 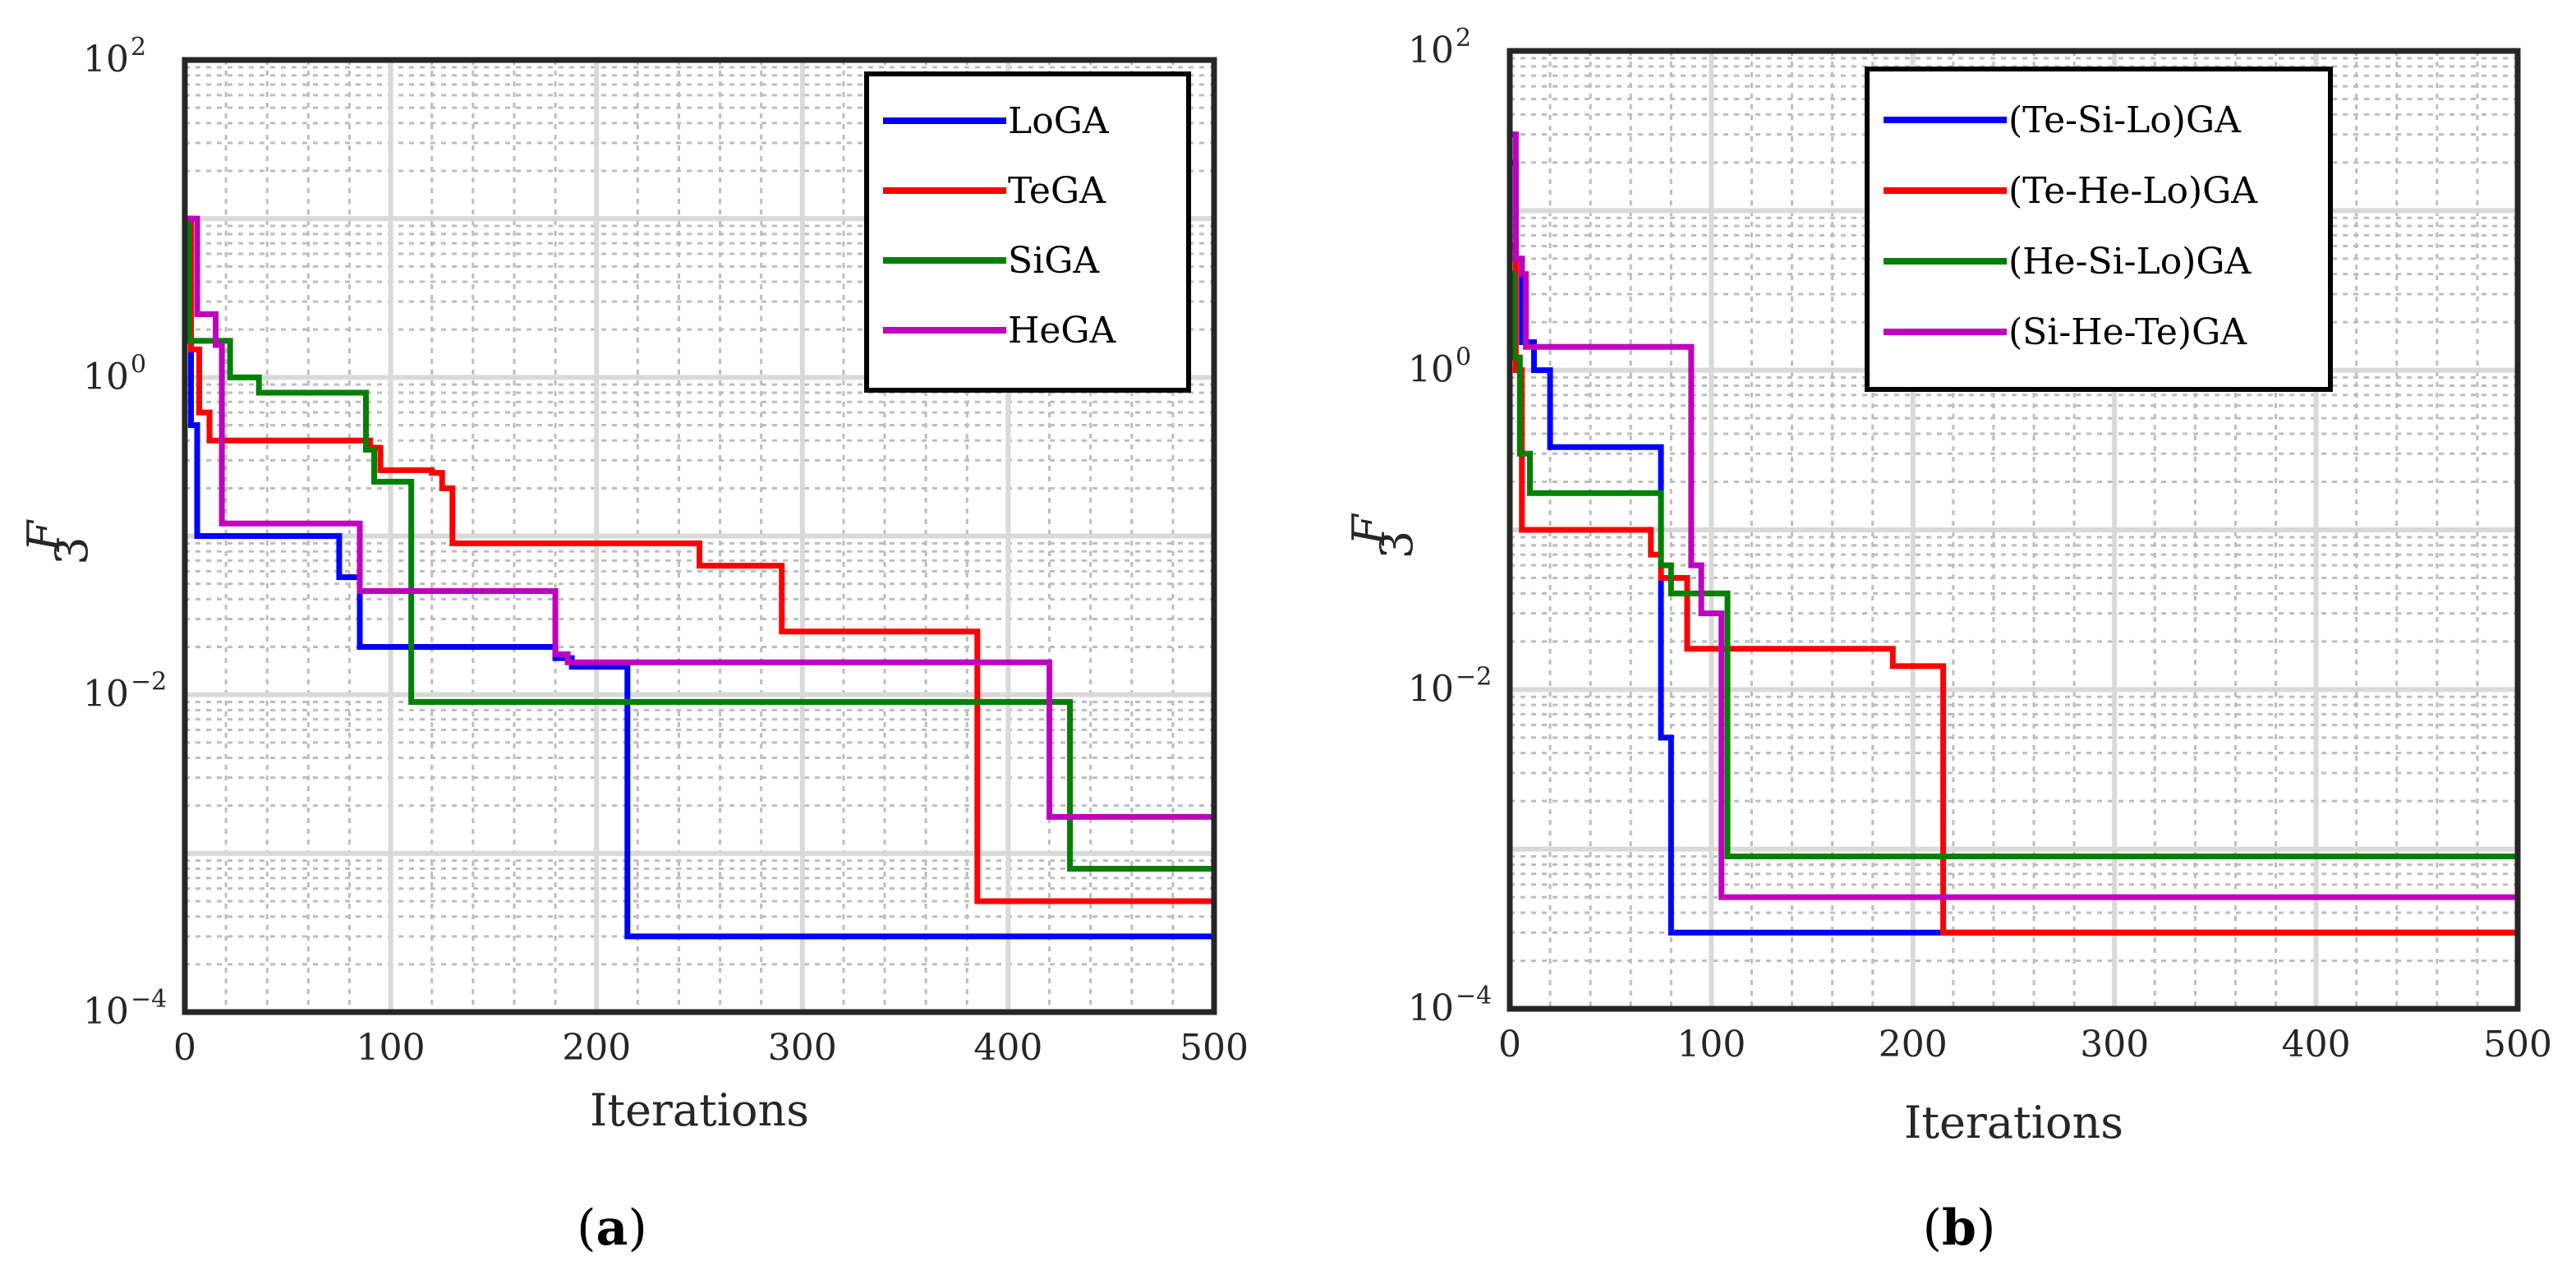 What do you see at coordinates (1059, 121) in the screenshot?
I see `legend-label-1: LoGA` at bounding box center [1059, 121].